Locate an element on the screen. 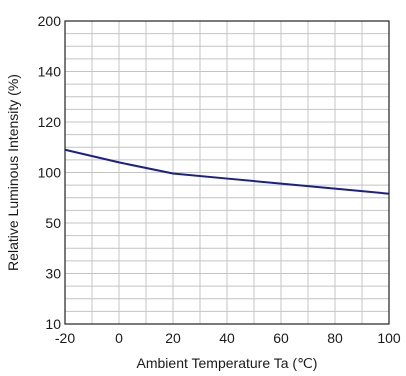  y-tick-label: 100 is located at coordinates (50, 173).